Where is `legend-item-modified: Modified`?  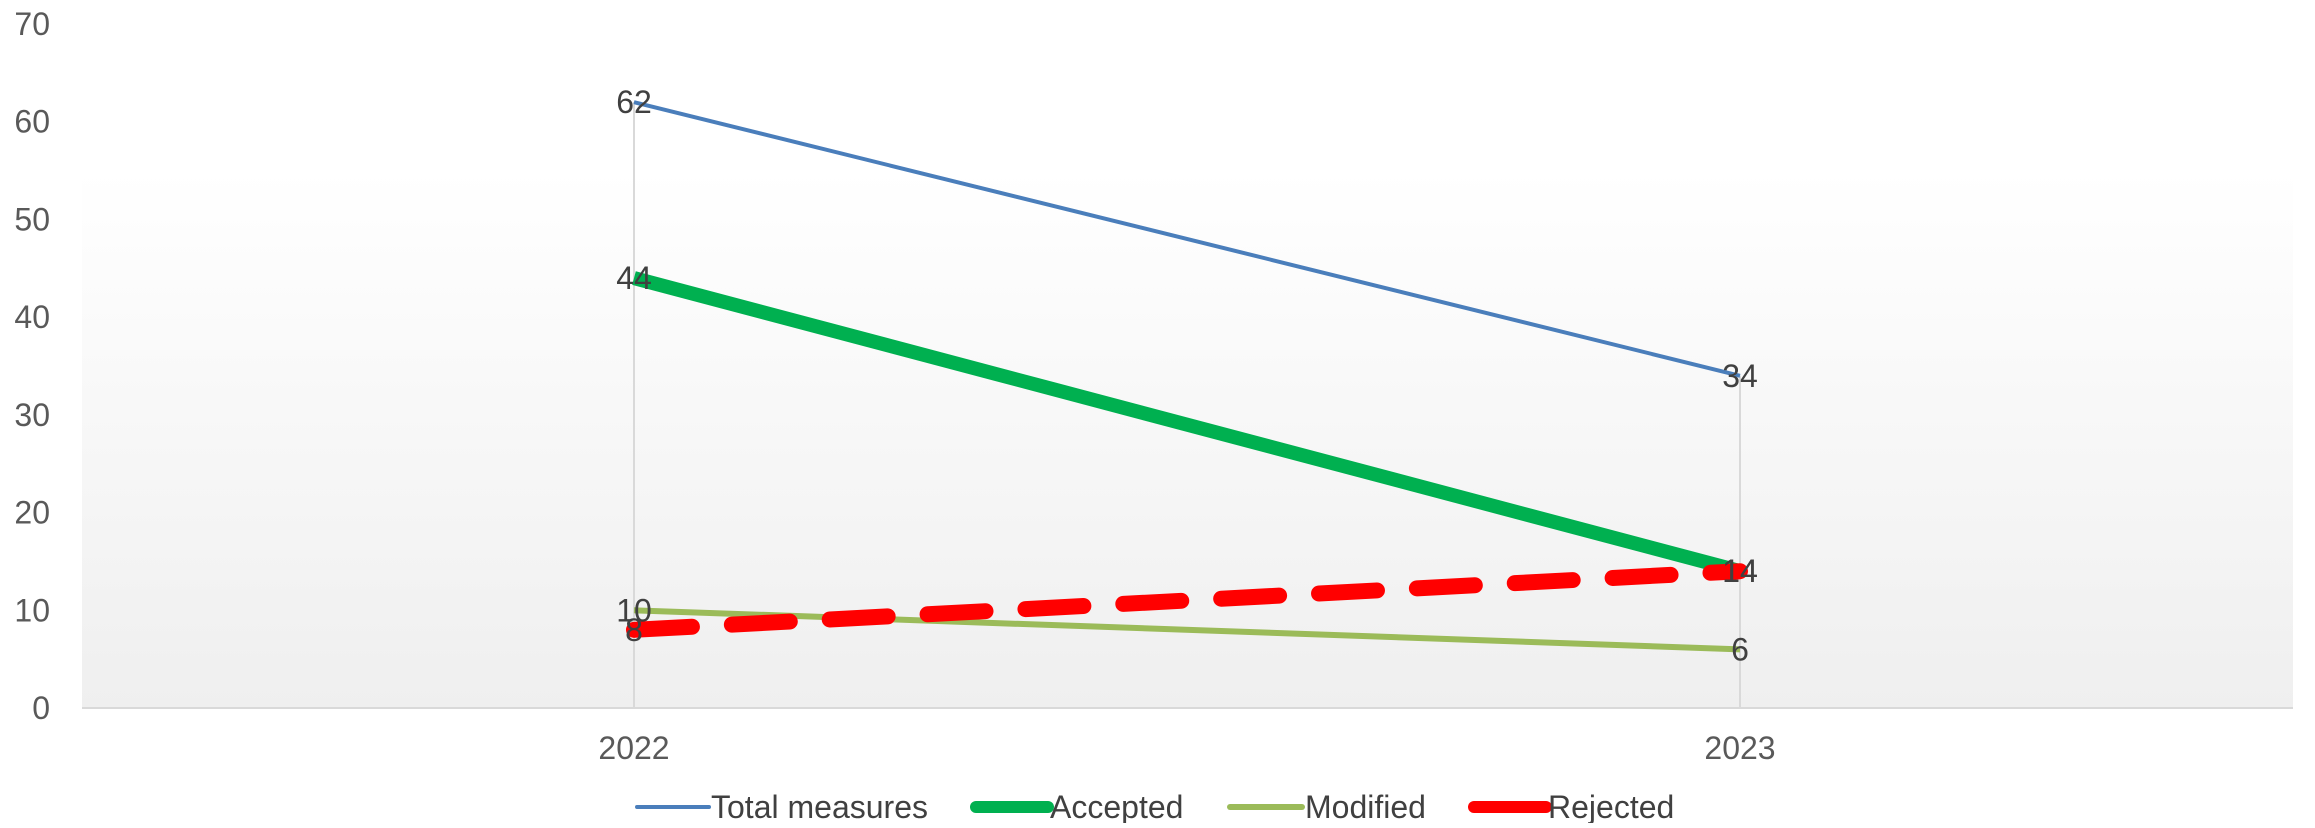
legend-item-modified: Modified is located at coordinates (1326, 807).